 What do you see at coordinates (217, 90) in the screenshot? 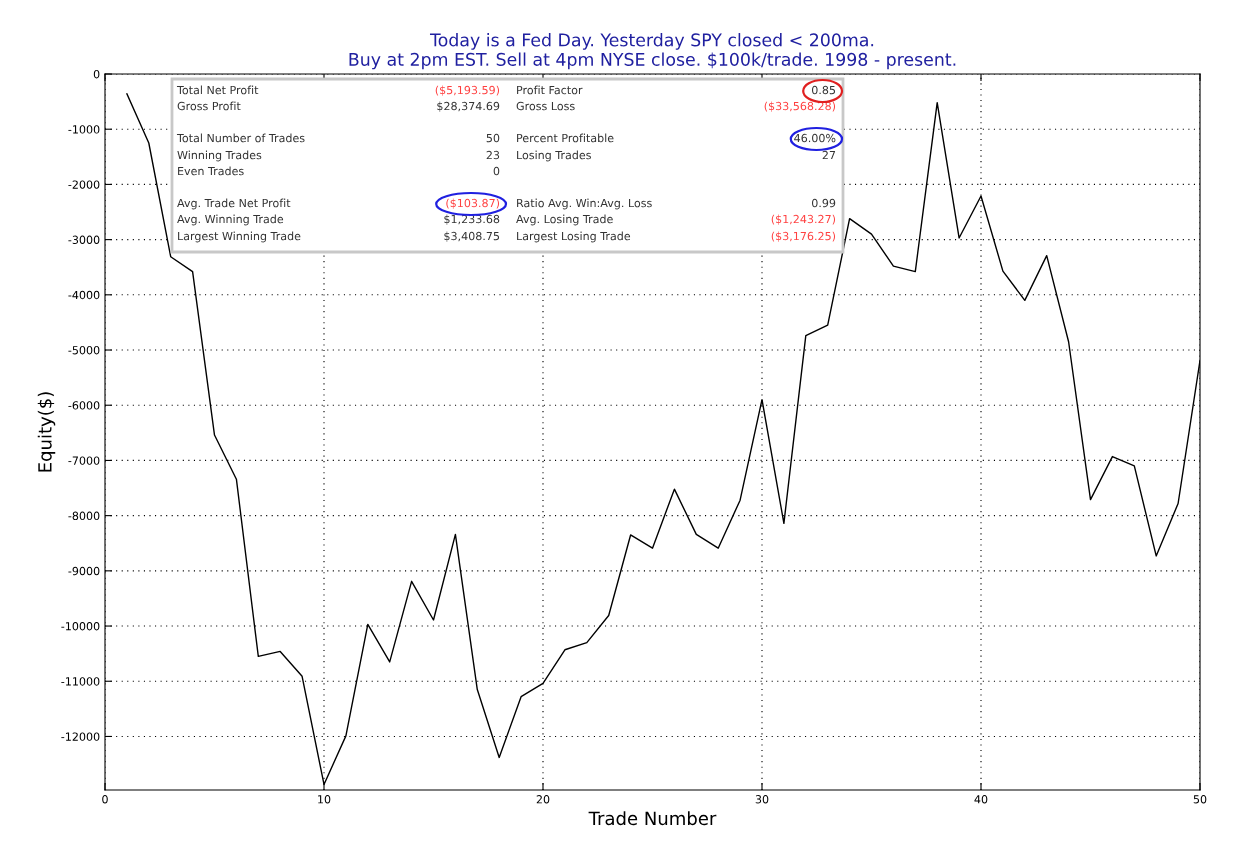
I see `annotation: Total Net Profit` at bounding box center [217, 90].